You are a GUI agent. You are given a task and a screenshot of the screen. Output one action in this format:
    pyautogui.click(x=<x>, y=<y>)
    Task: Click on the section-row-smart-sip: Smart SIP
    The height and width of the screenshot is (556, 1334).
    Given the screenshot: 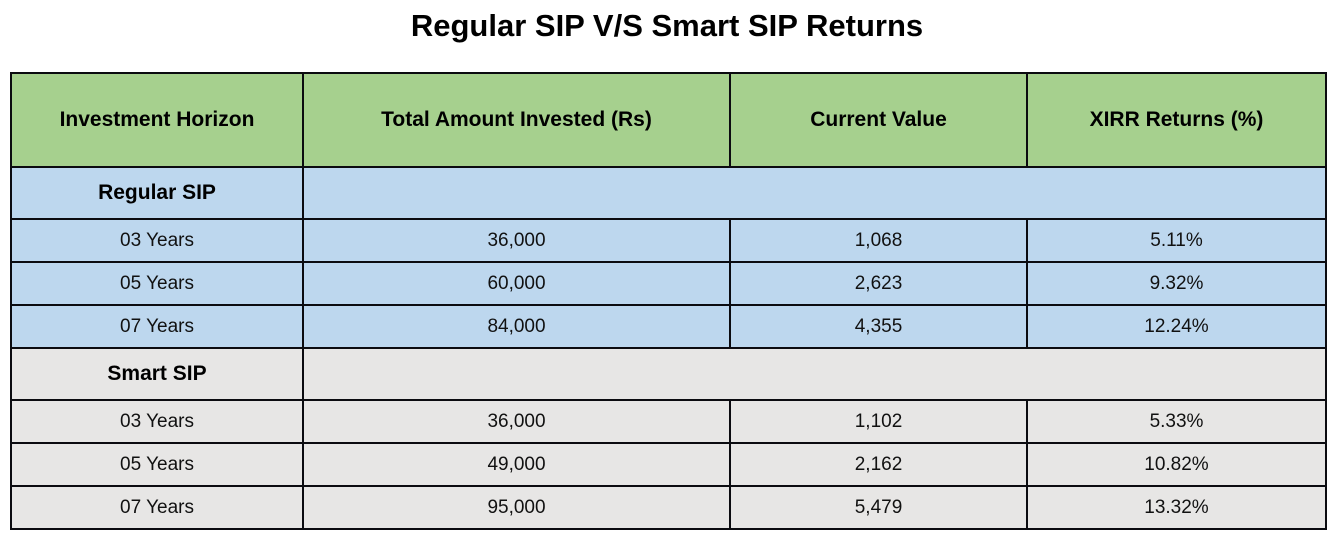 What is the action you would take?
    pyautogui.click(x=668, y=374)
    